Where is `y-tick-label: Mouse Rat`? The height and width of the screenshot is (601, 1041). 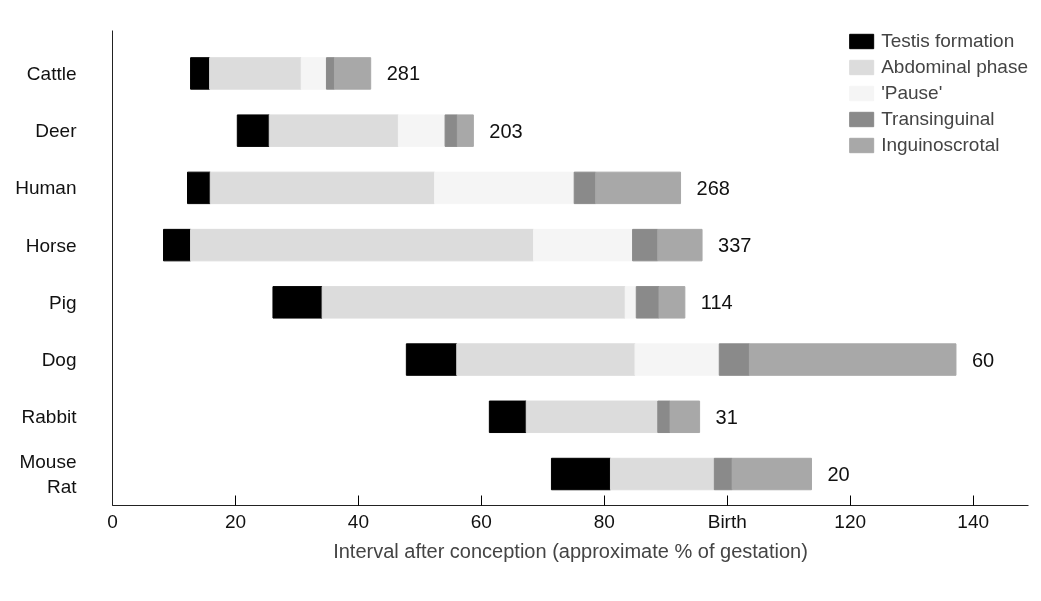 y-tick-label: Mouse Rat is located at coordinates (48, 474).